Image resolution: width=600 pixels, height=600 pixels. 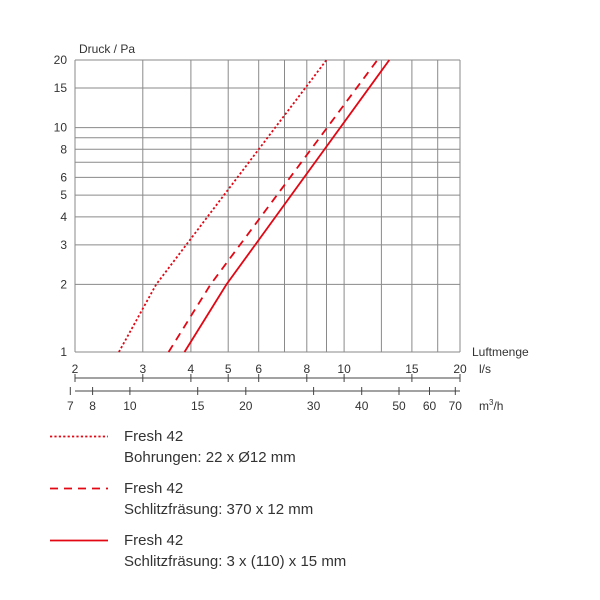 What do you see at coordinates (218, 509) in the screenshot?
I see `legend-series-description: Schlitzfräsung: 370 x 12 mm` at bounding box center [218, 509].